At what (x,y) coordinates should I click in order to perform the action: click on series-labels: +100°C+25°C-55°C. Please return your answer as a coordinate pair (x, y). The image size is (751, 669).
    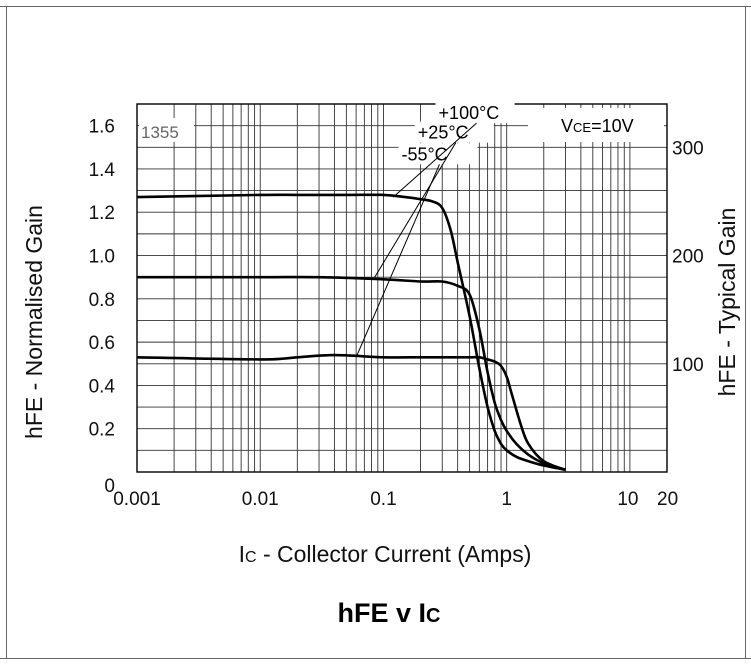
    Looking at the image, I should click on (435, 230).